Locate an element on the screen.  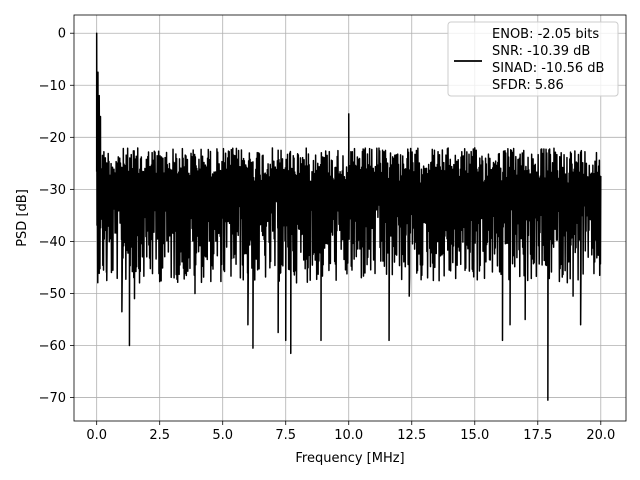
x-tick-label: 5.0 is located at coordinates (222, 435).